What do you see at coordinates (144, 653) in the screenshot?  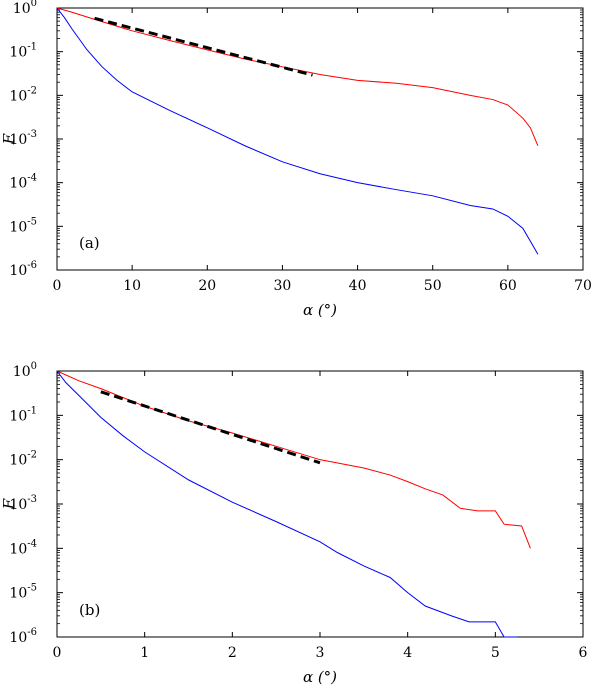 I see `x-tick-label: 1` at bounding box center [144, 653].